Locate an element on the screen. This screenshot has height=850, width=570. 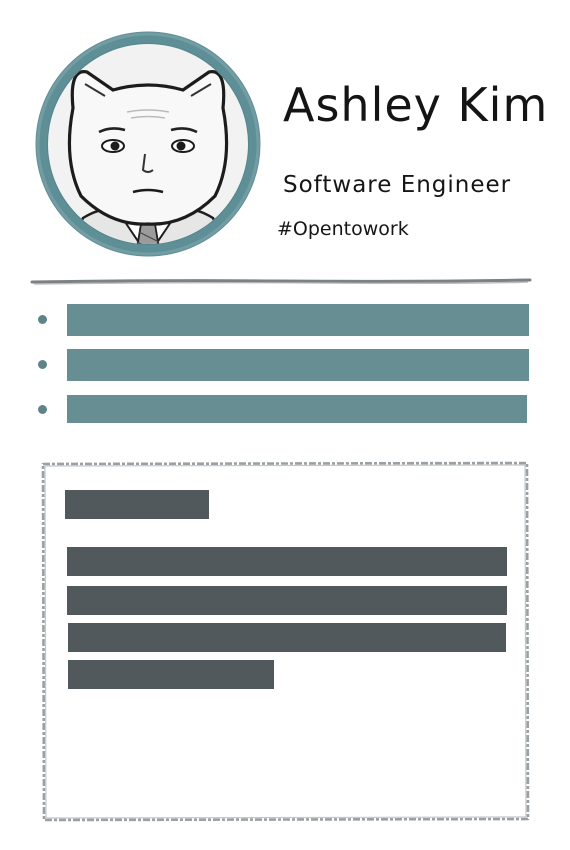
profile-name: Ashley Kim is located at coordinates (416, 105).